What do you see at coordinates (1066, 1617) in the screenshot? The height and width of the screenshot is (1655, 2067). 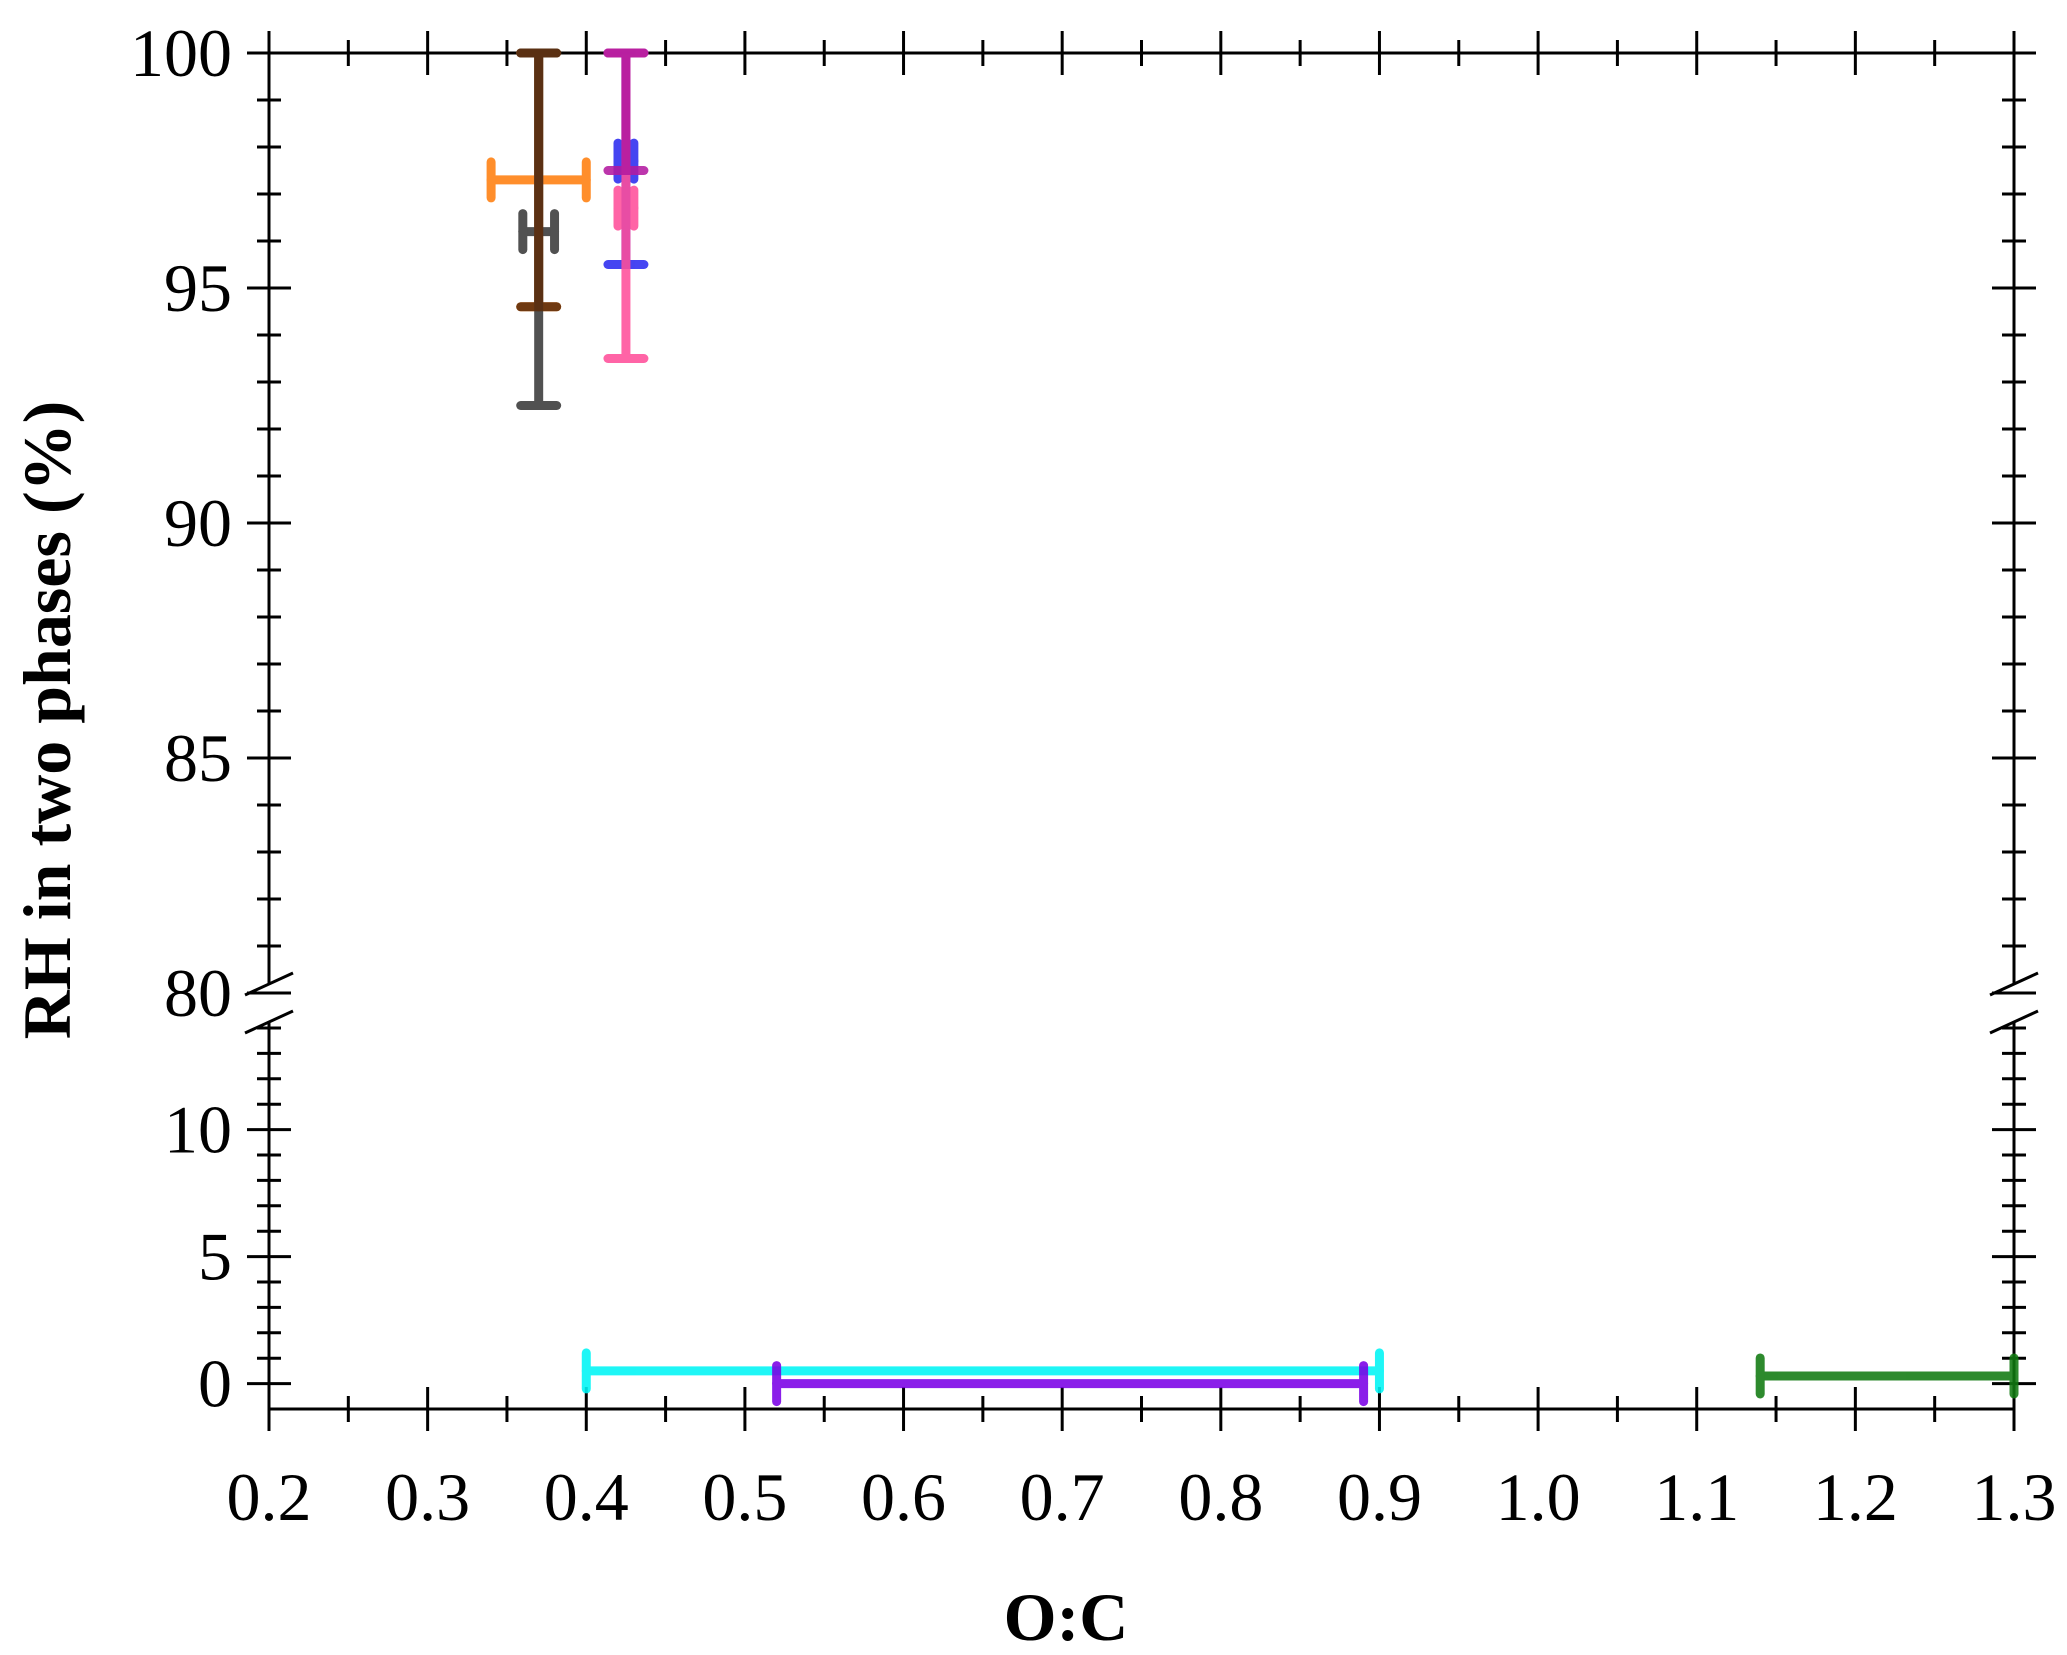 I see `x-axis-label: O:C` at bounding box center [1066, 1617].